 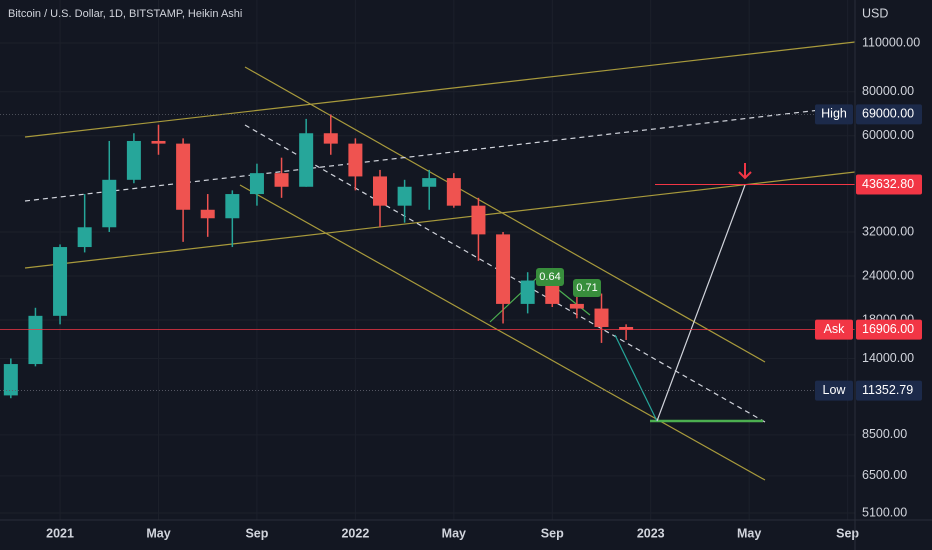 What do you see at coordinates (888, 231) in the screenshot?
I see `y-tick-label: 32000.00` at bounding box center [888, 231].